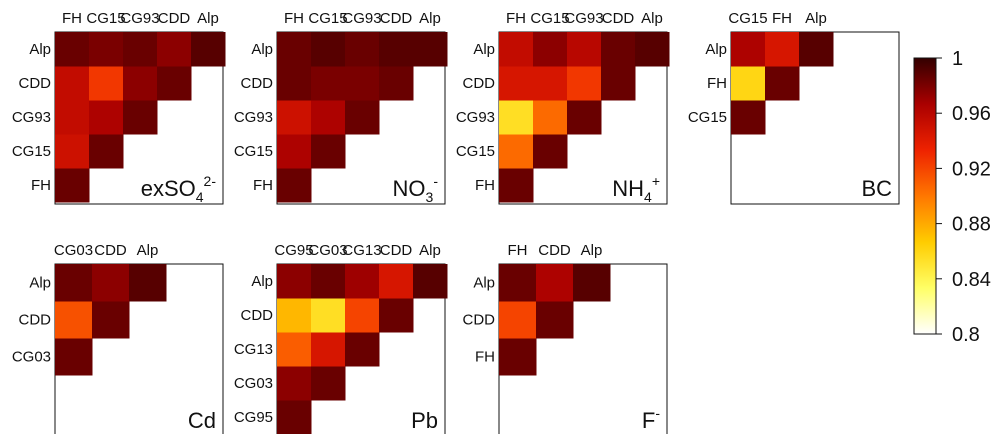 This screenshot has width=996, height=434. What do you see at coordinates (876, 188) in the screenshot?
I see `panel-title: BC` at bounding box center [876, 188].